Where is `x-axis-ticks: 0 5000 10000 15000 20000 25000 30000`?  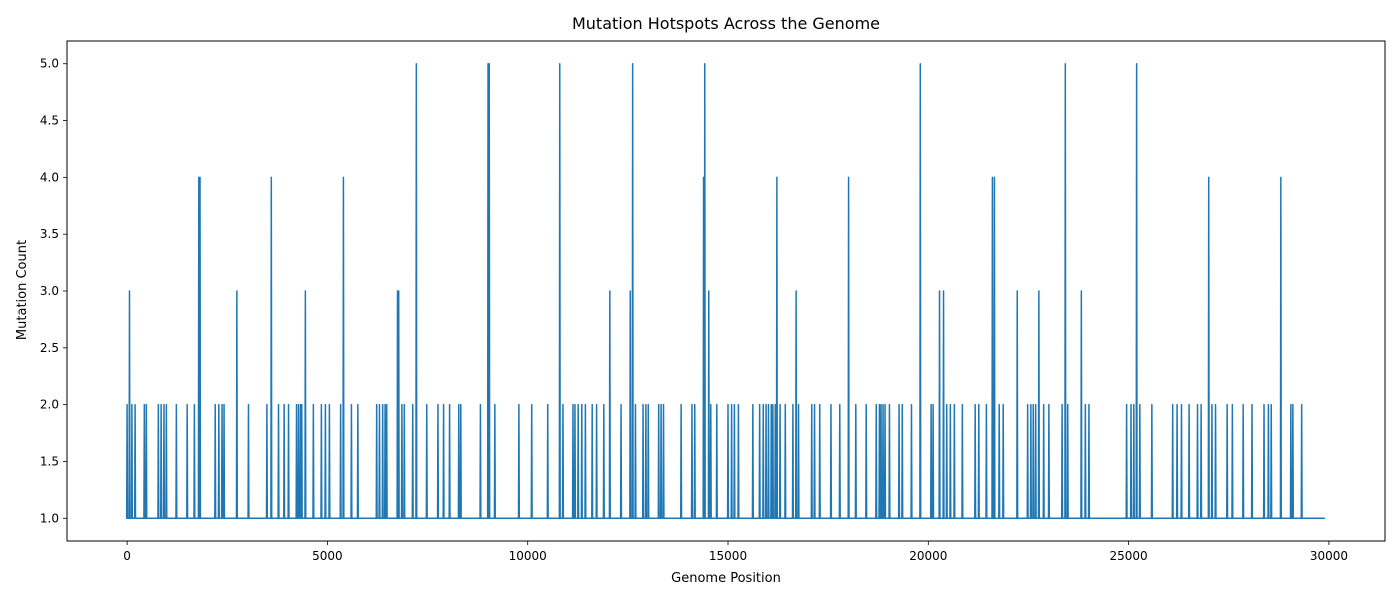
x-axis-ticks: 0 5000 10000 15000 20000 25000 30000 is located at coordinates (735, 552).